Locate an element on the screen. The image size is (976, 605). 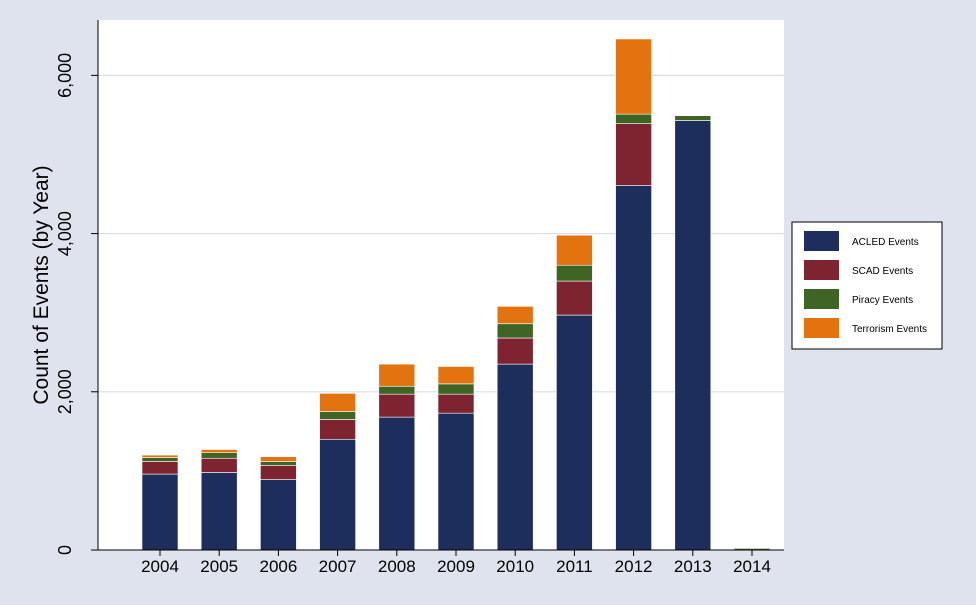
x-tick-label: 2012 is located at coordinates (634, 566).